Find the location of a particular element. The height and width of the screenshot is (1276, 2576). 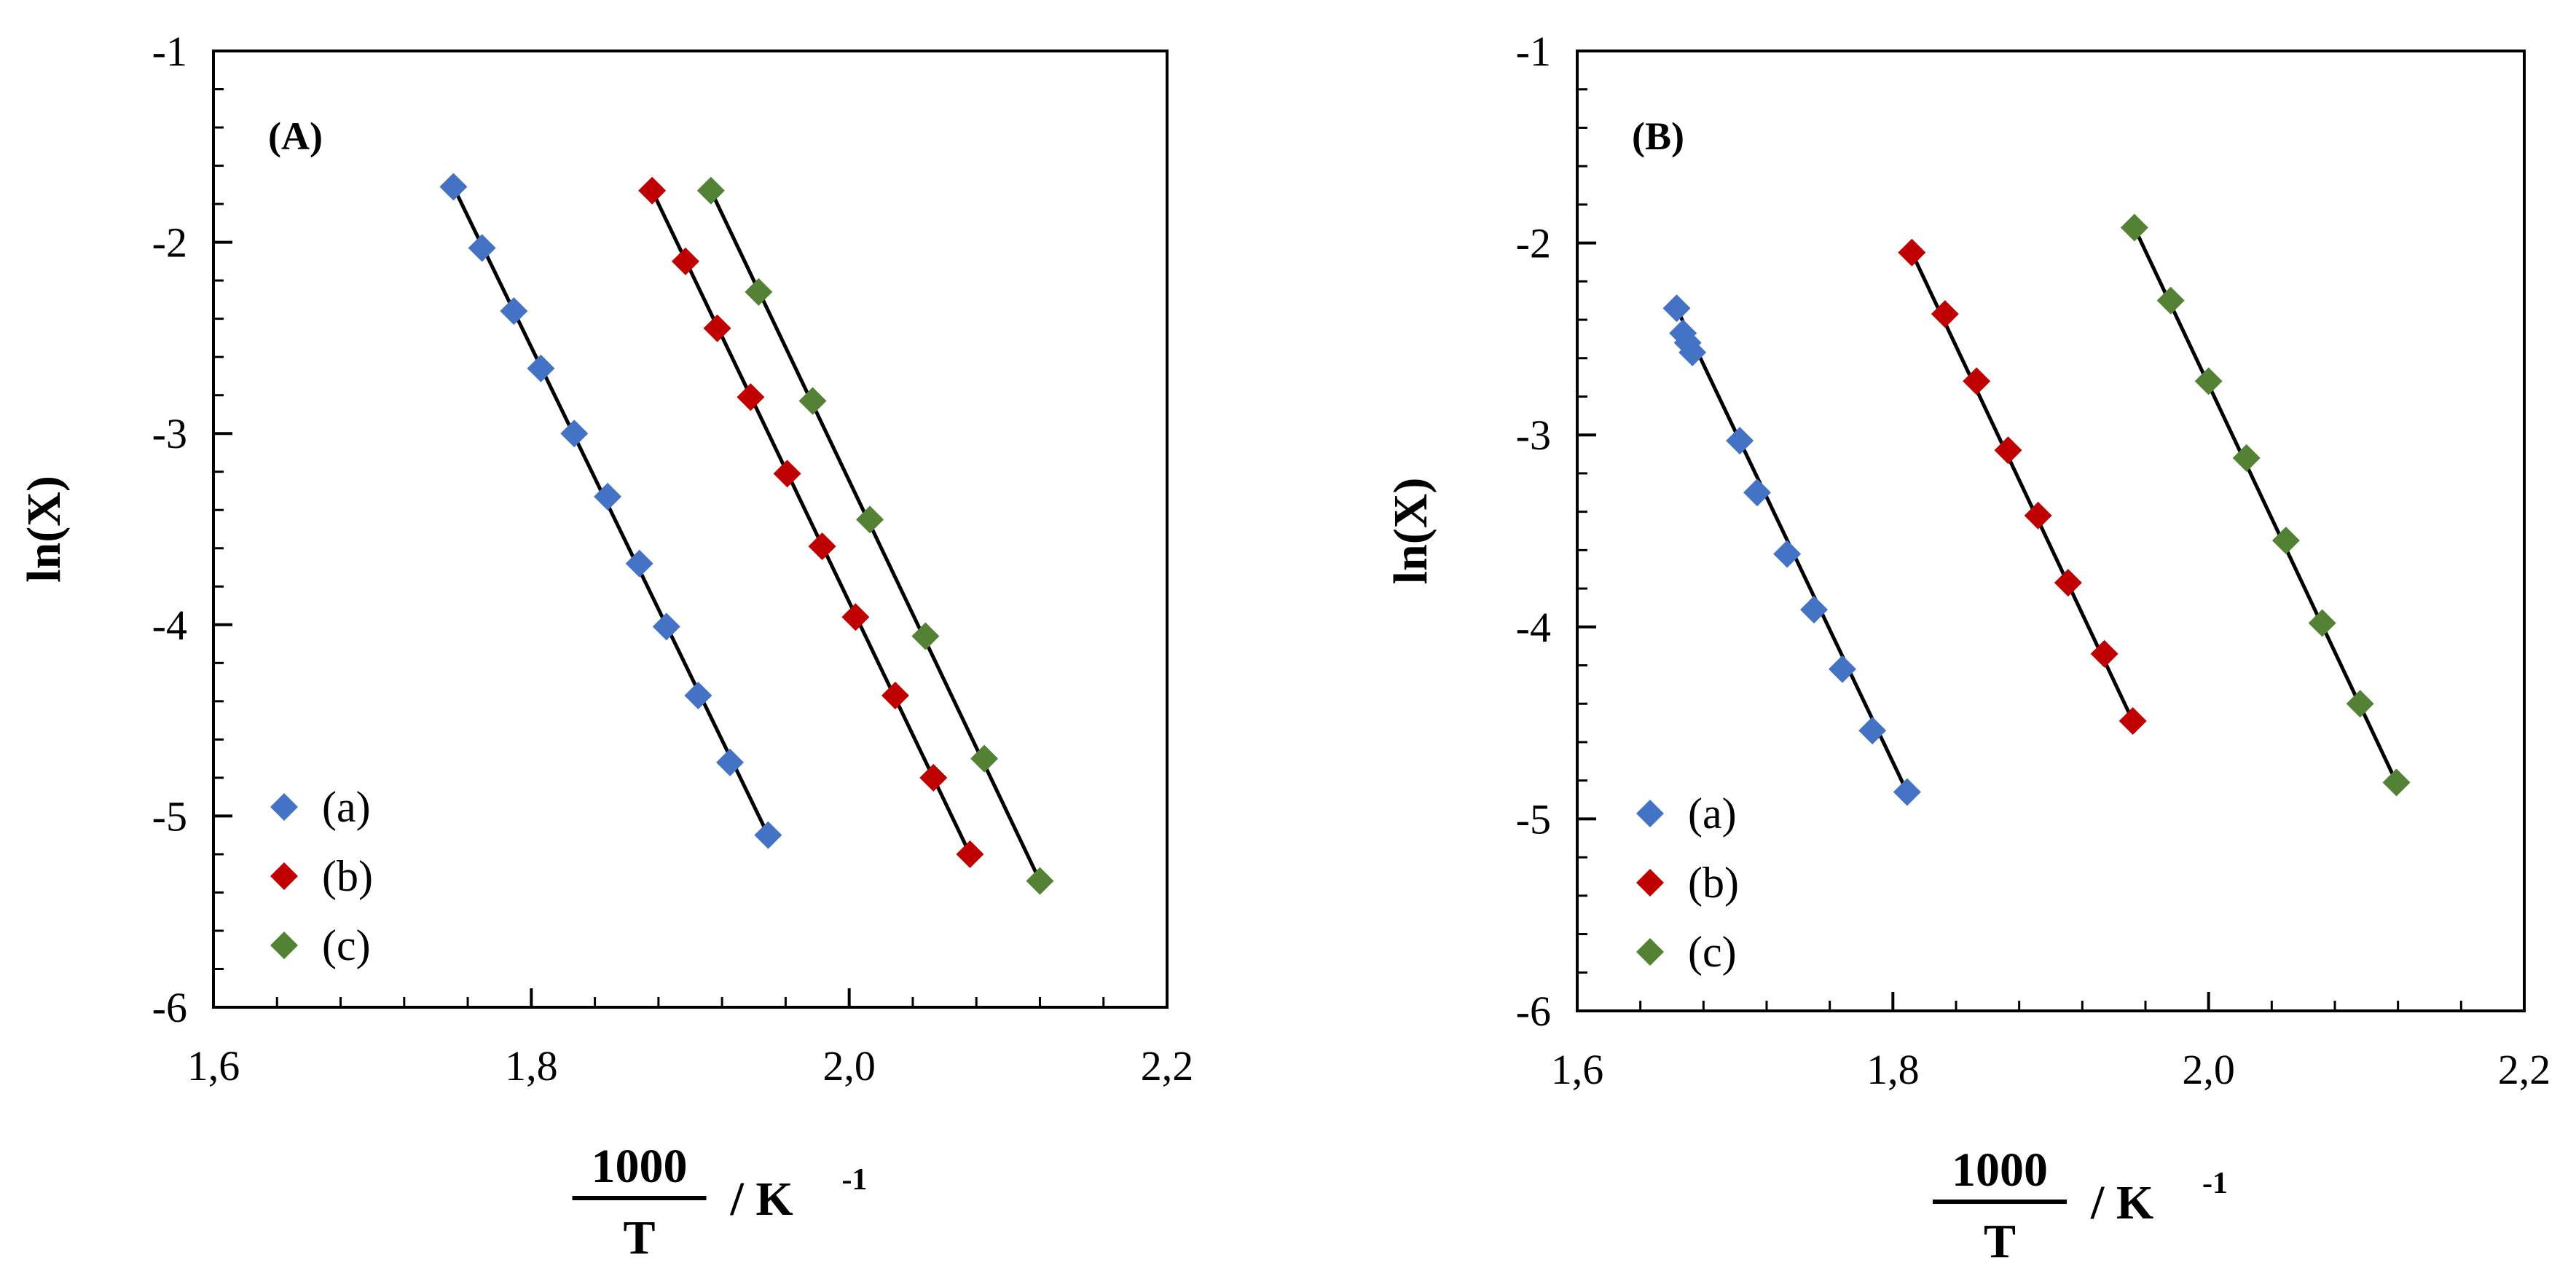

y-tick-label: -1 is located at coordinates (1533, 51).